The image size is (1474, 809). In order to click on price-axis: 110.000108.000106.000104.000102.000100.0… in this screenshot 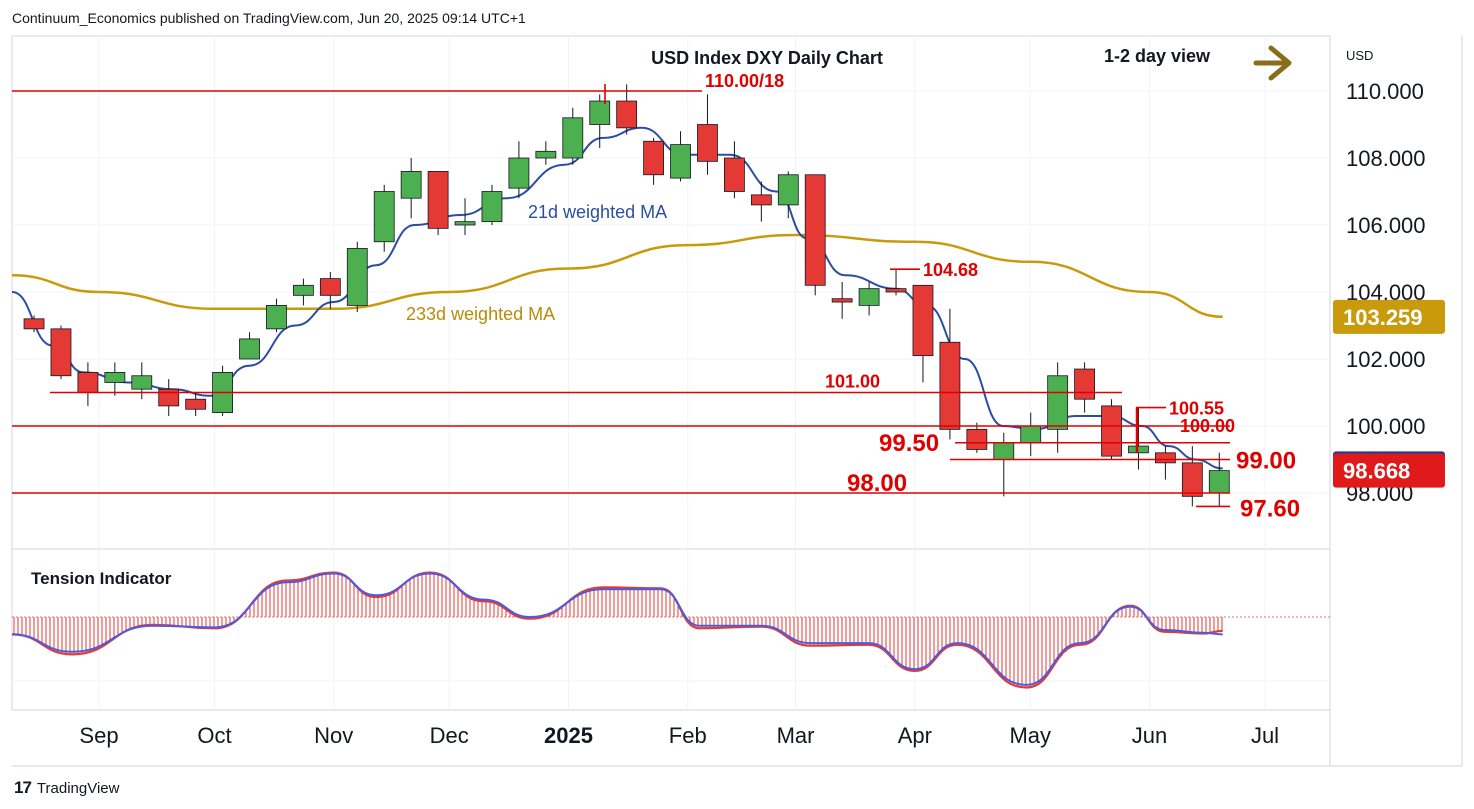, I will do `click(1386, 292)`.